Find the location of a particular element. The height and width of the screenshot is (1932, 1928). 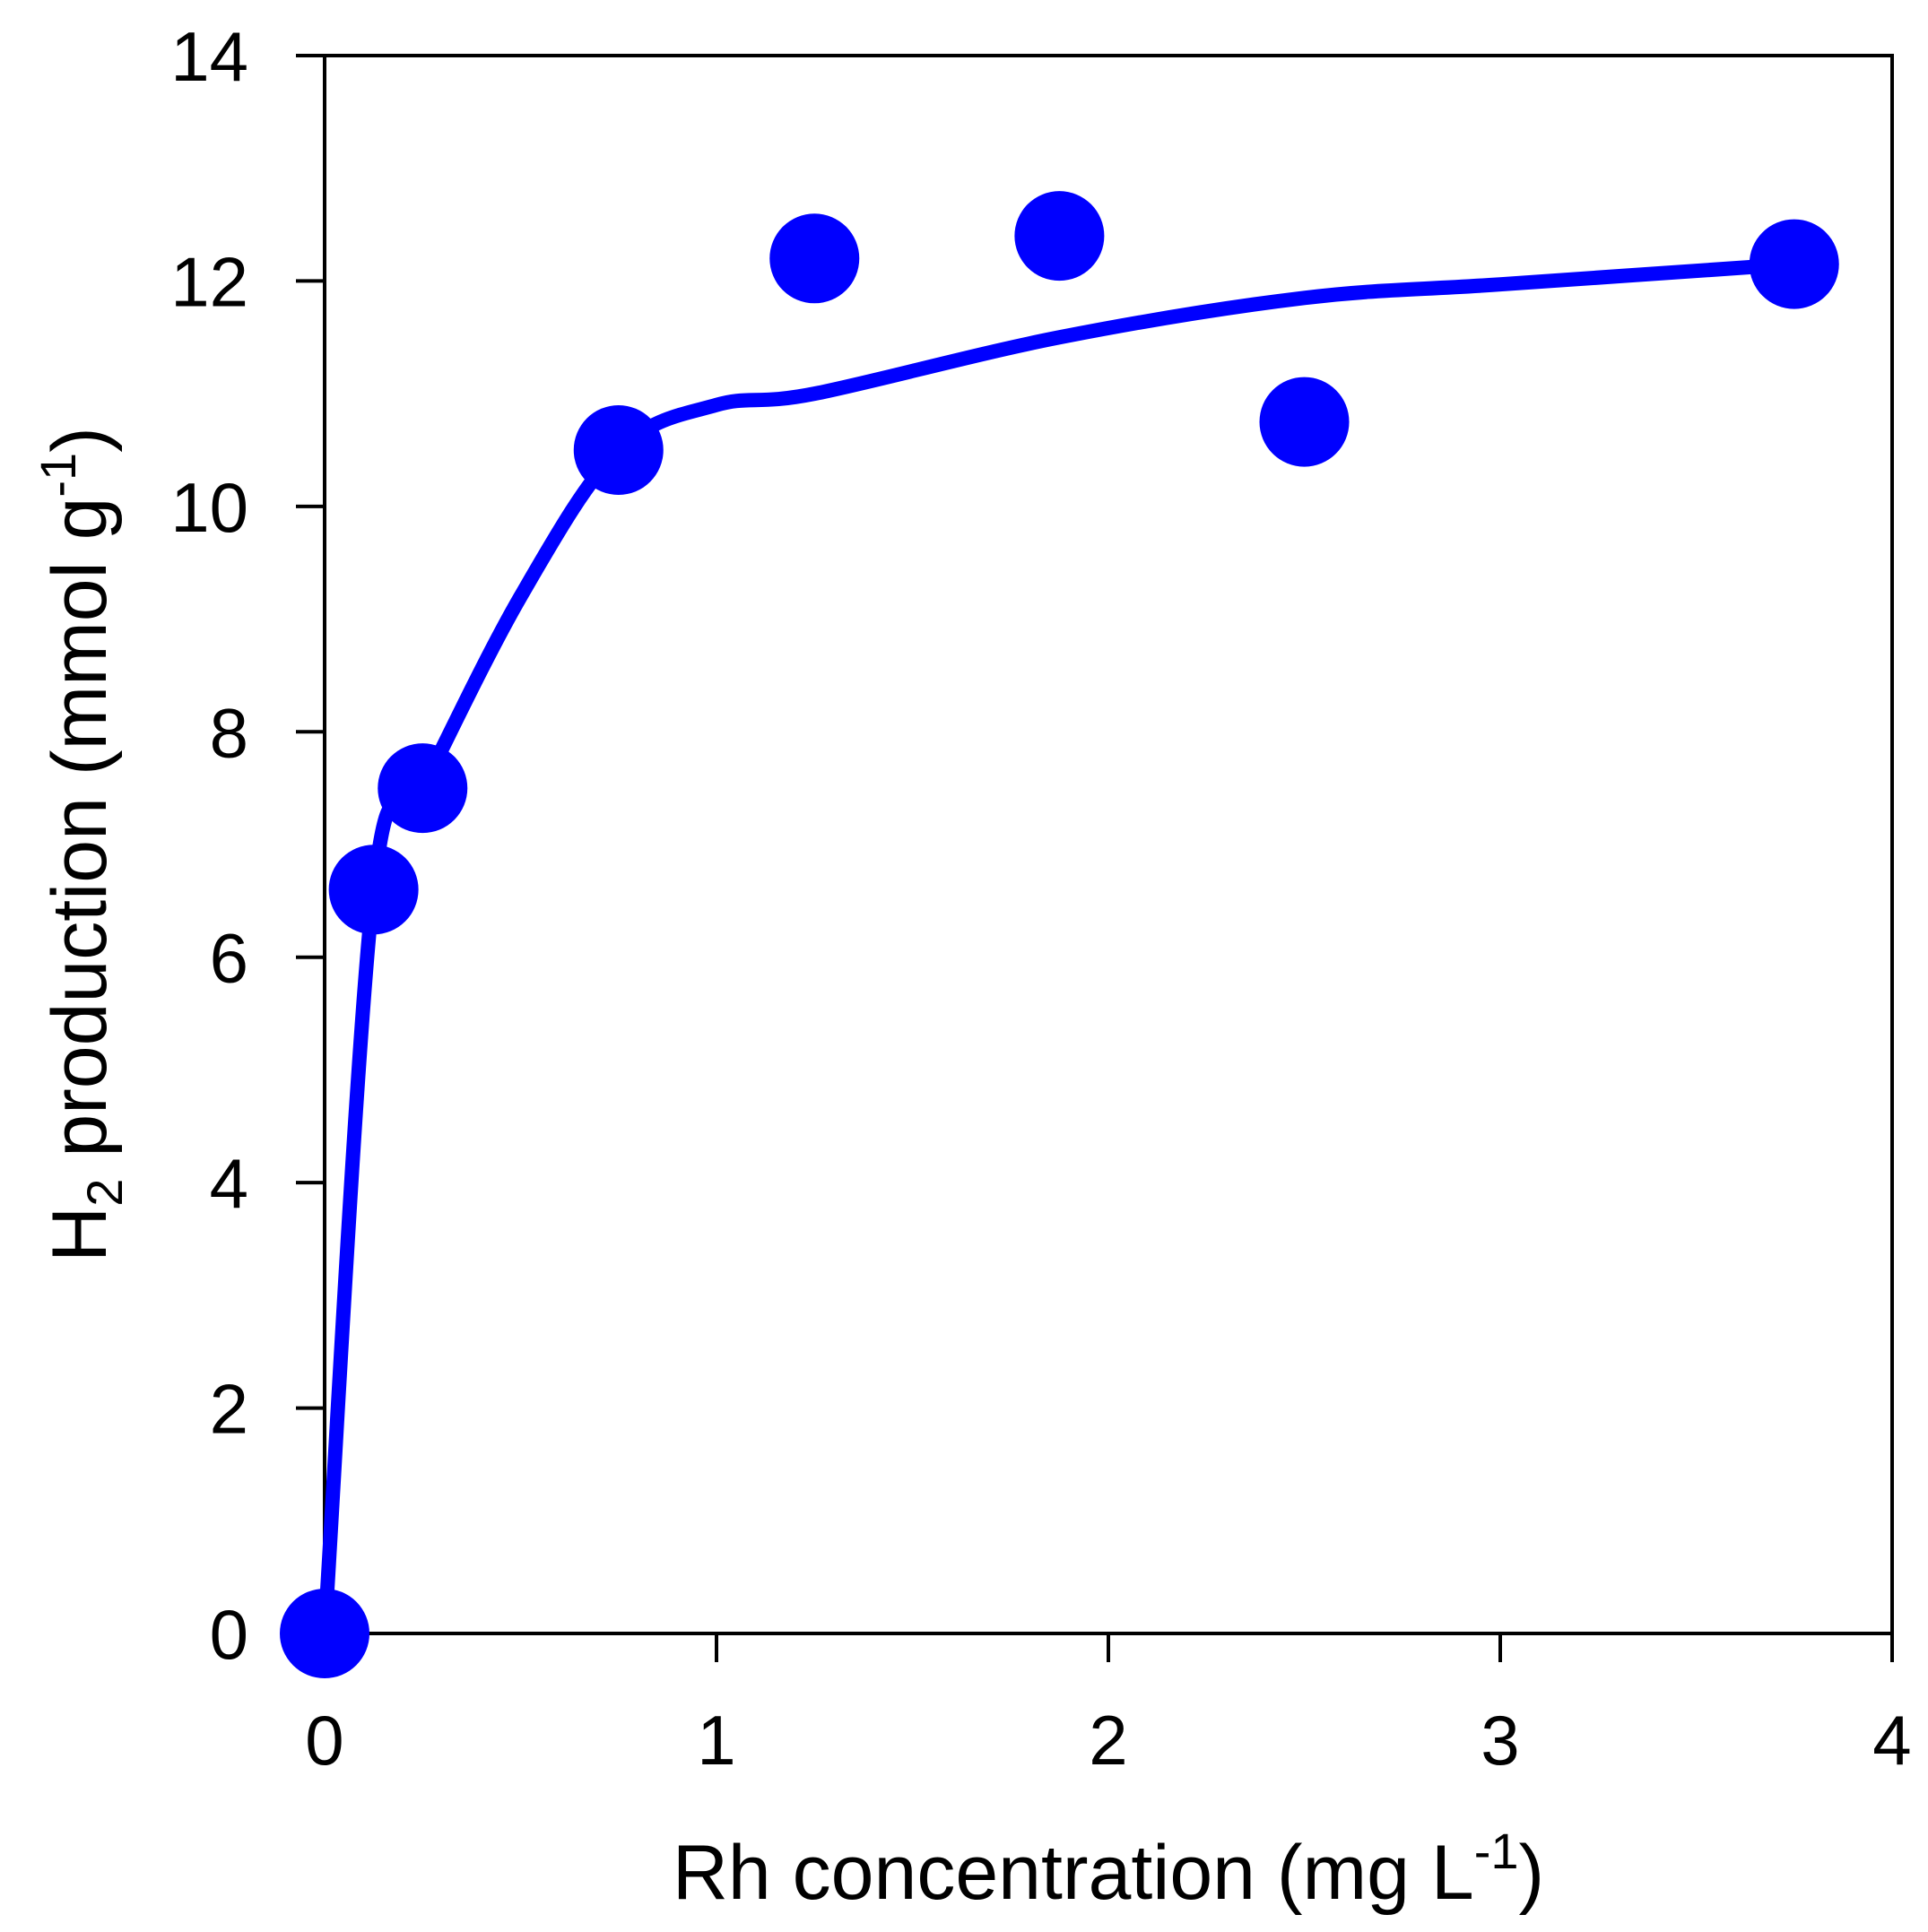

x-tick-label: 0 is located at coordinates (324, 1740).